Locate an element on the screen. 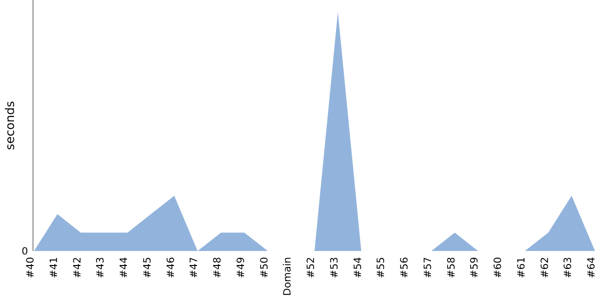 This screenshot has height=300, width=600. x-tick-label: #42 is located at coordinates (78, 267).